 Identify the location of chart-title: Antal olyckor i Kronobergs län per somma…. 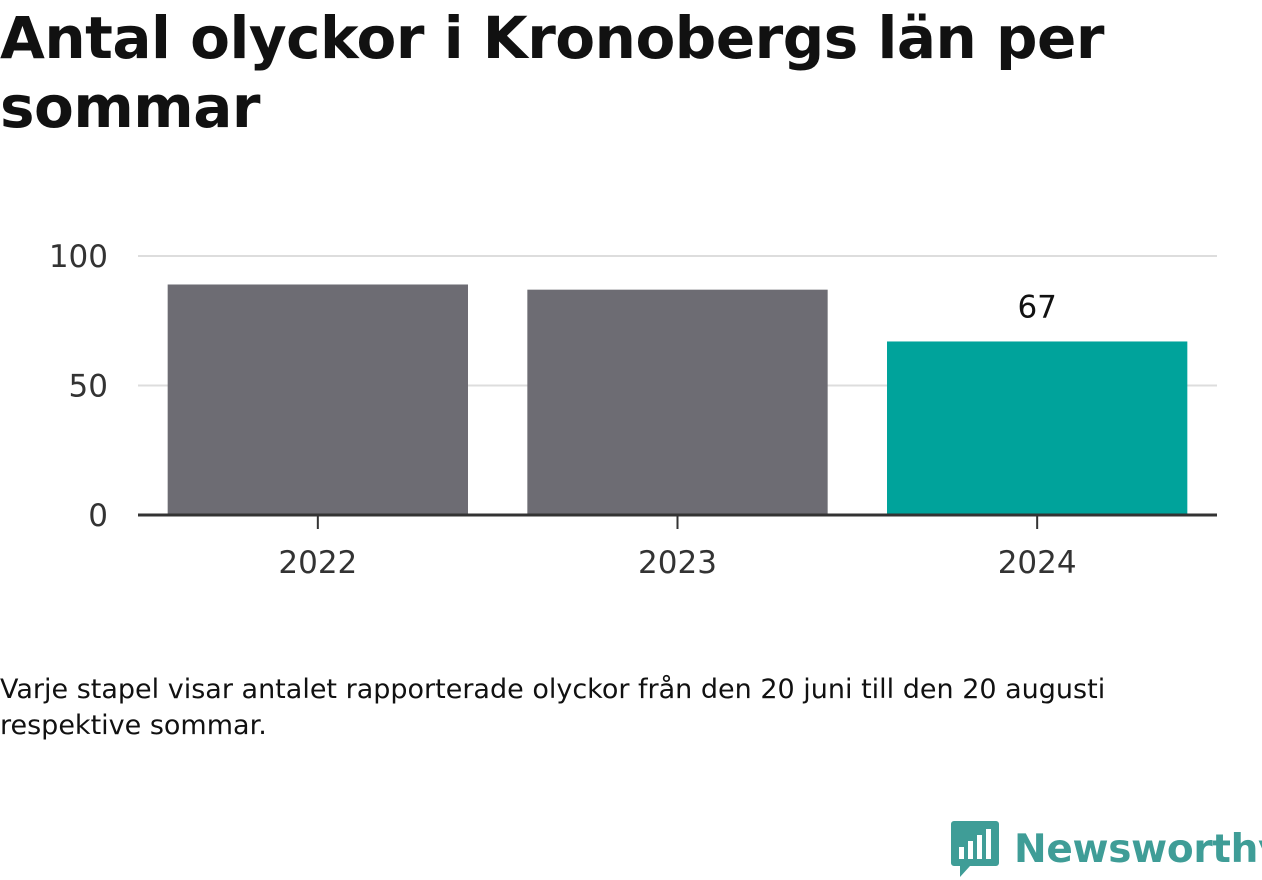
(552, 72).